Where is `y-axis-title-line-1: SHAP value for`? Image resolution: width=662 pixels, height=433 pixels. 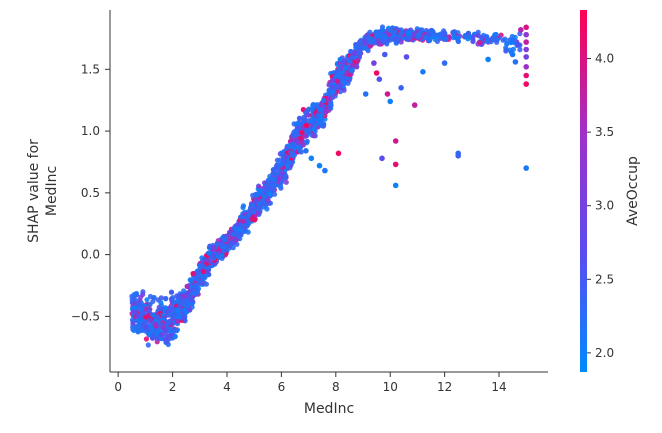 y-axis-title-line-1: SHAP value for is located at coordinates (34, 191).